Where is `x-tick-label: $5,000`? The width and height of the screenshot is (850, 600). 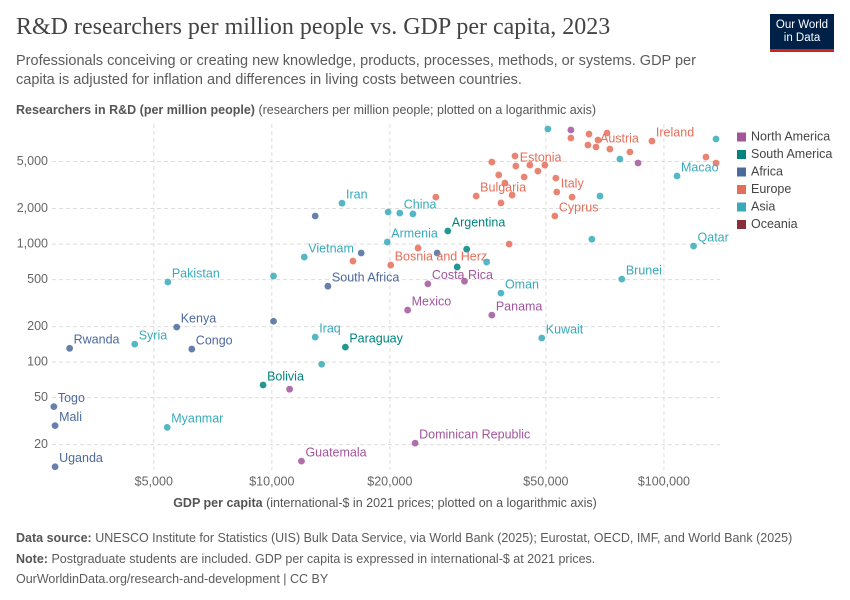
x-tick-label: $5,000 is located at coordinates (154, 481).